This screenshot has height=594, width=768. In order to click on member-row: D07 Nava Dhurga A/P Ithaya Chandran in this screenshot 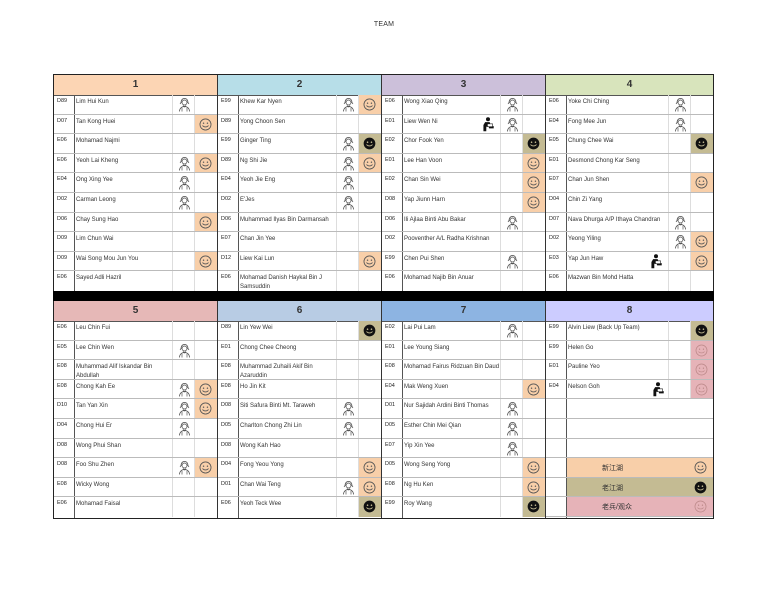, I will do `click(629, 222)`.